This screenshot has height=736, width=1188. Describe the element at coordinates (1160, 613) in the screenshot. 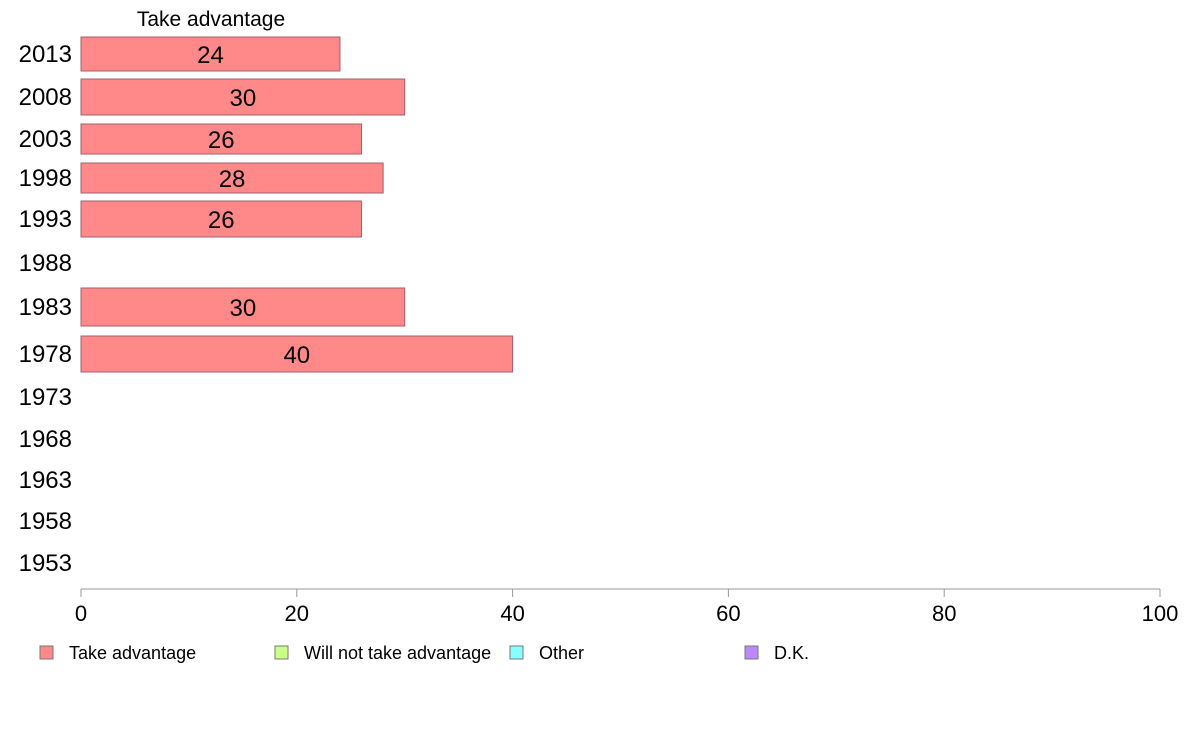

I see `x-tick-label-100: 100` at that location.